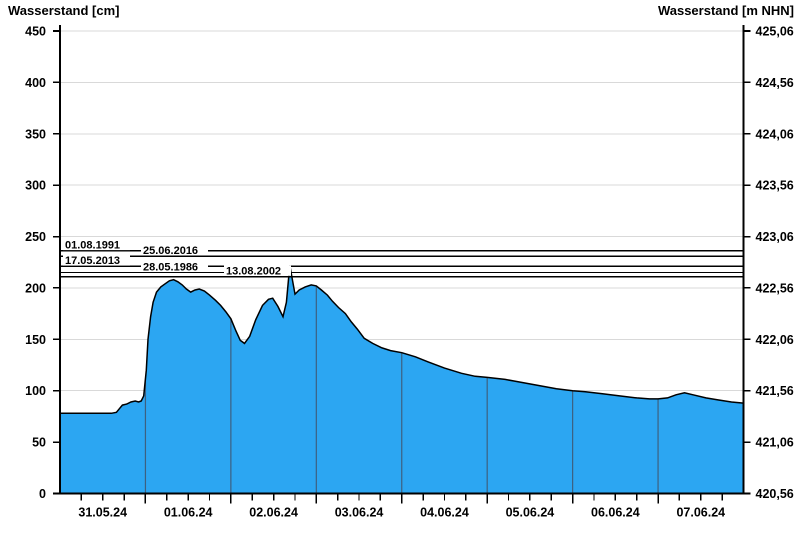 This screenshot has height=550, width=800. What do you see at coordinates (188, 513) in the screenshot?
I see `x-axis-date-label: 01.06.24` at bounding box center [188, 513].